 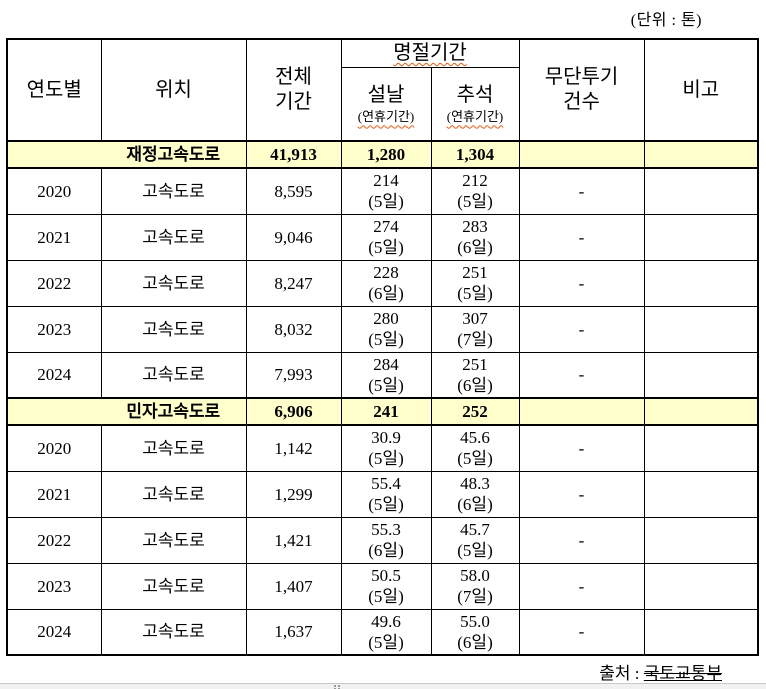 I want to click on chuseok-cell: 45.7 (5일), so click(x=475, y=540).